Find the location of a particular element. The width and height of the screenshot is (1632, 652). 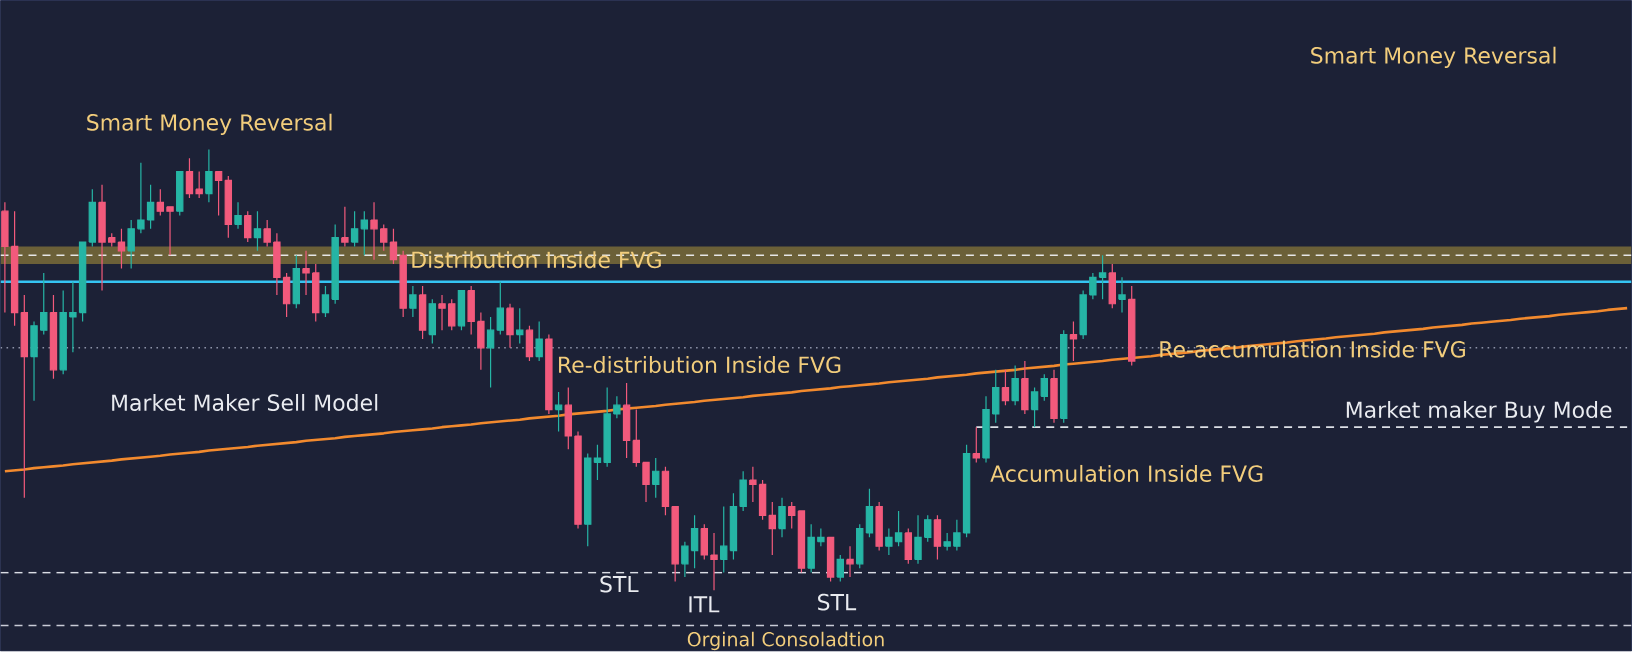

annotation: Accumulation Inside FVG is located at coordinates (1126, 474).